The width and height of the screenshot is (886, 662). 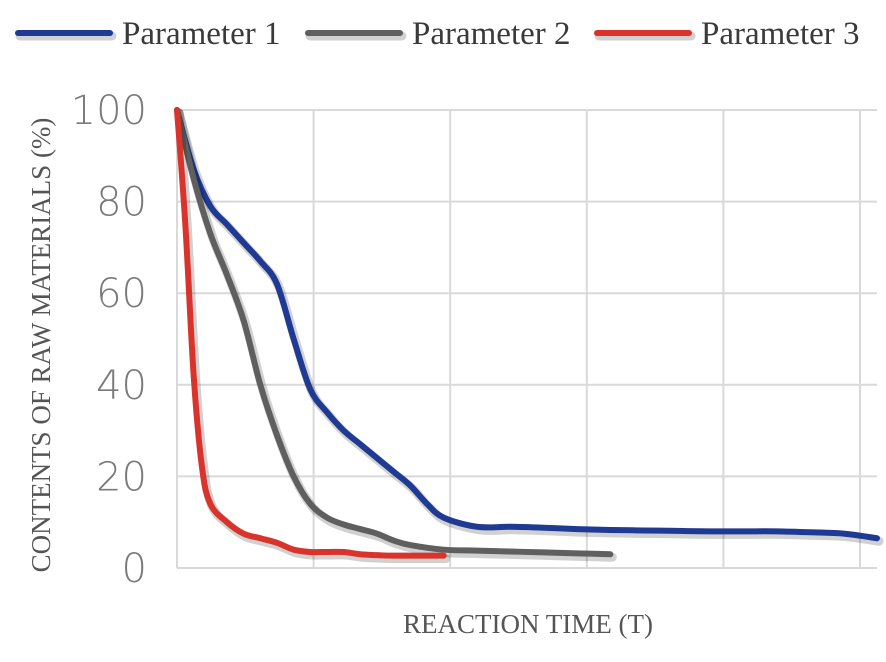 I want to click on y-tick-label: 0, so click(x=134, y=569).